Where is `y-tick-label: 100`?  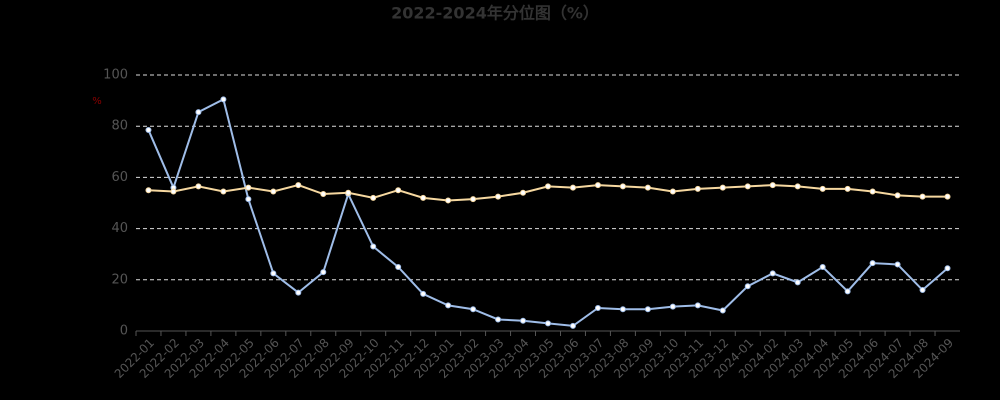 y-tick-label: 100 is located at coordinates (115, 75).